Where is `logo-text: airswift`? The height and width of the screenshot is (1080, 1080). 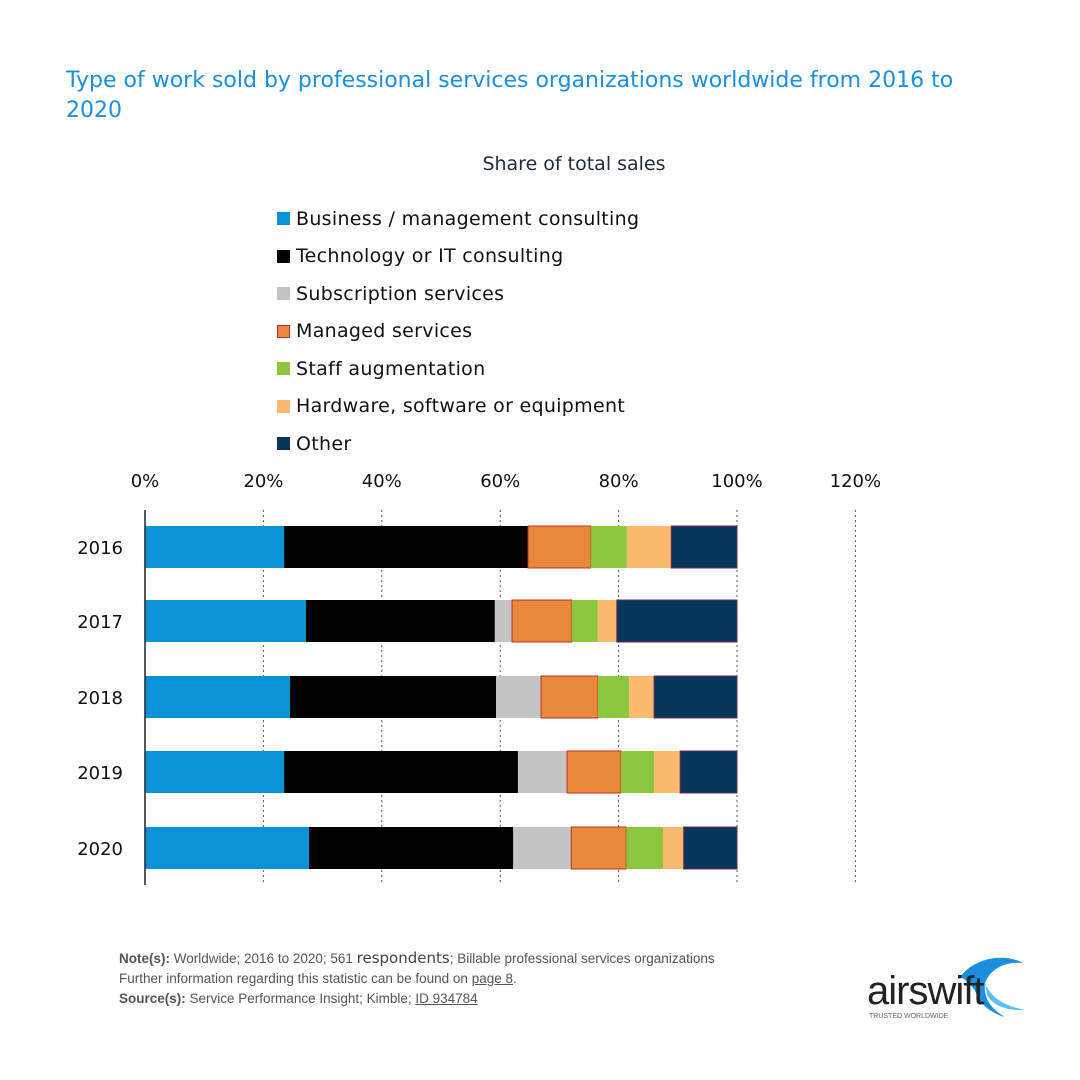 logo-text: airswift is located at coordinates (925, 991).